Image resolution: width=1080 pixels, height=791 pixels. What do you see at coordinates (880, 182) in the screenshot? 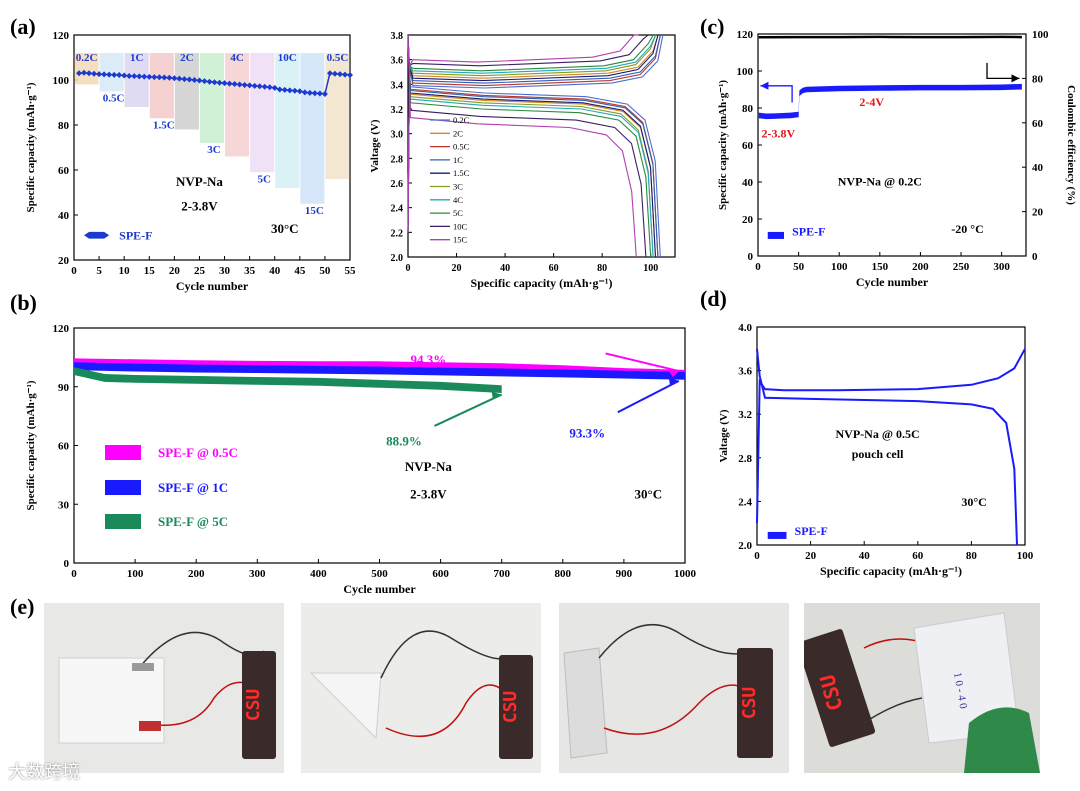
I see `annotation-sample: NVP-Na @ 0.2C` at bounding box center [880, 182].